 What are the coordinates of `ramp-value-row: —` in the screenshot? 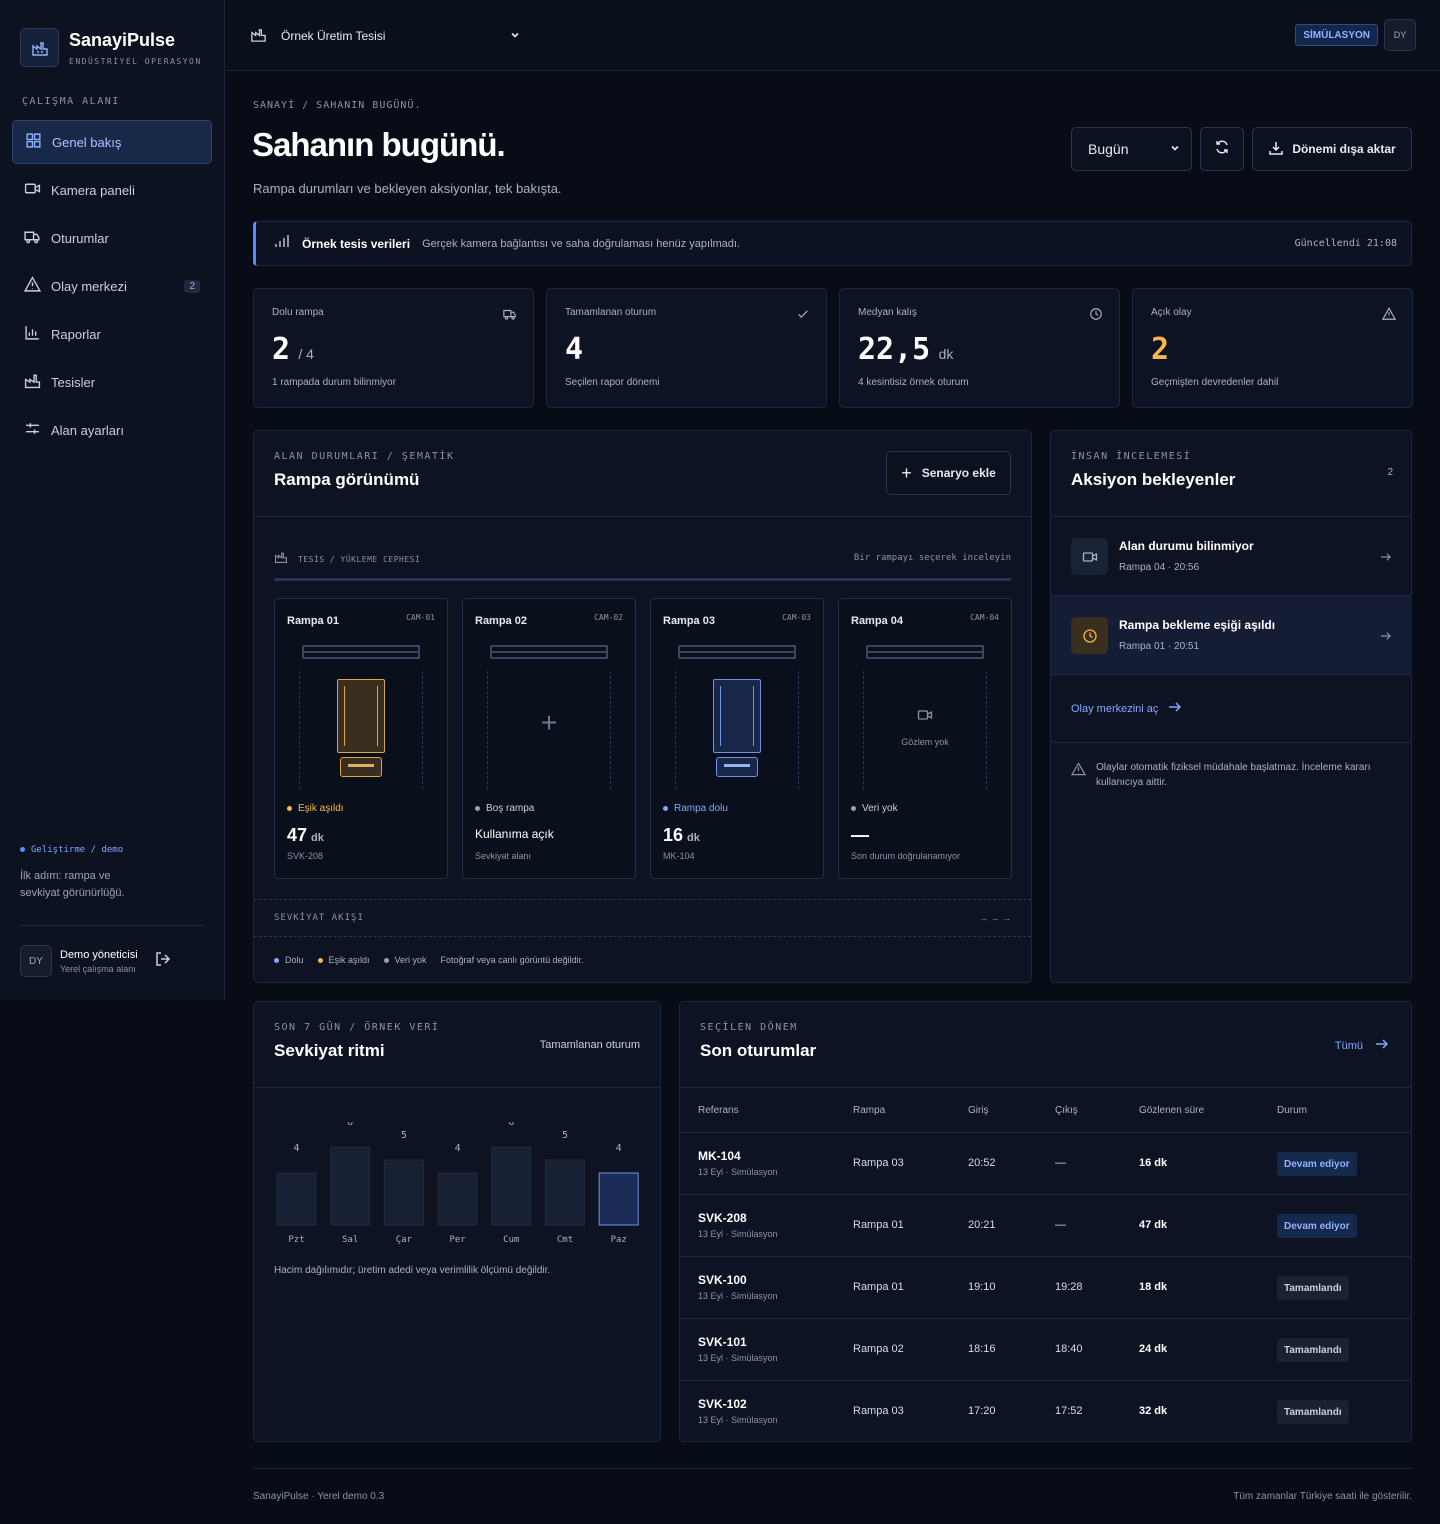 It's located at (860, 835).